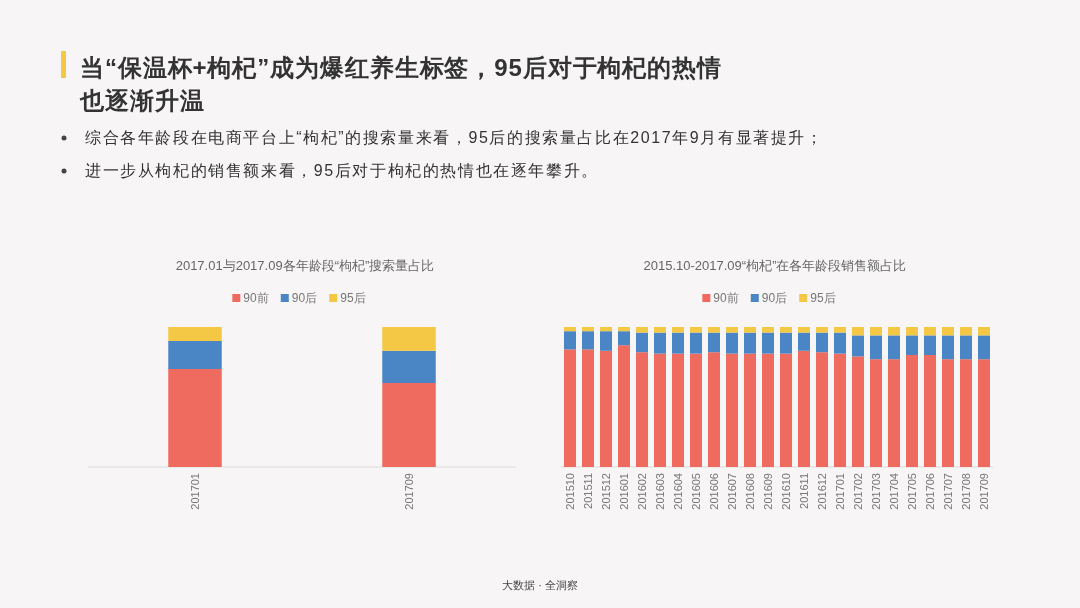 This screenshot has height=608, width=1080. I want to click on x-tick-label: 201603, so click(660, 491).